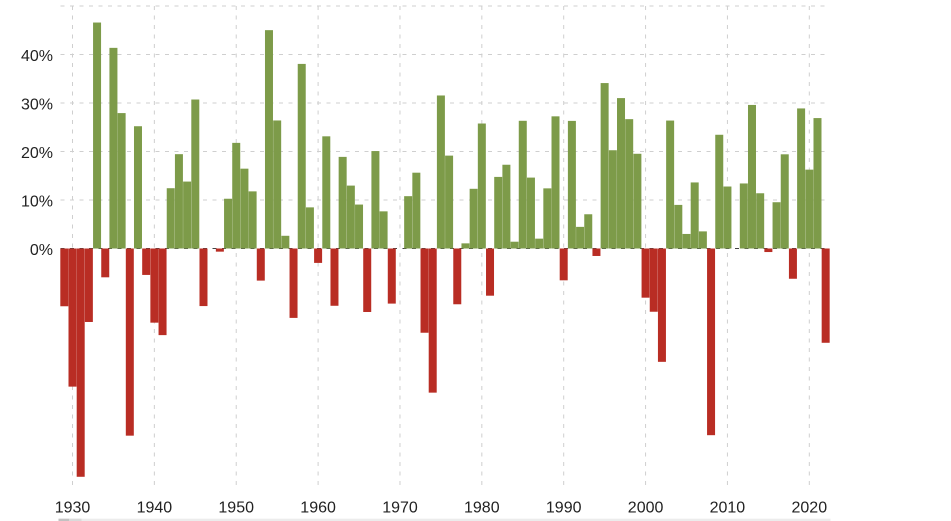  What do you see at coordinates (41, 250) in the screenshot?
I see `svg-text: 0%` at bounding box center [41, 250].